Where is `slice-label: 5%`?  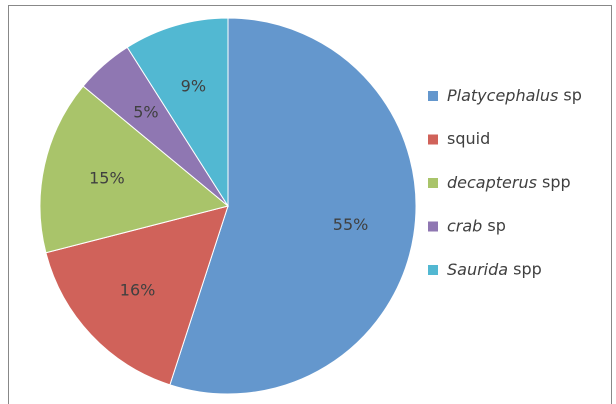
slice-label: 5% is located at coordinates (145, 111).